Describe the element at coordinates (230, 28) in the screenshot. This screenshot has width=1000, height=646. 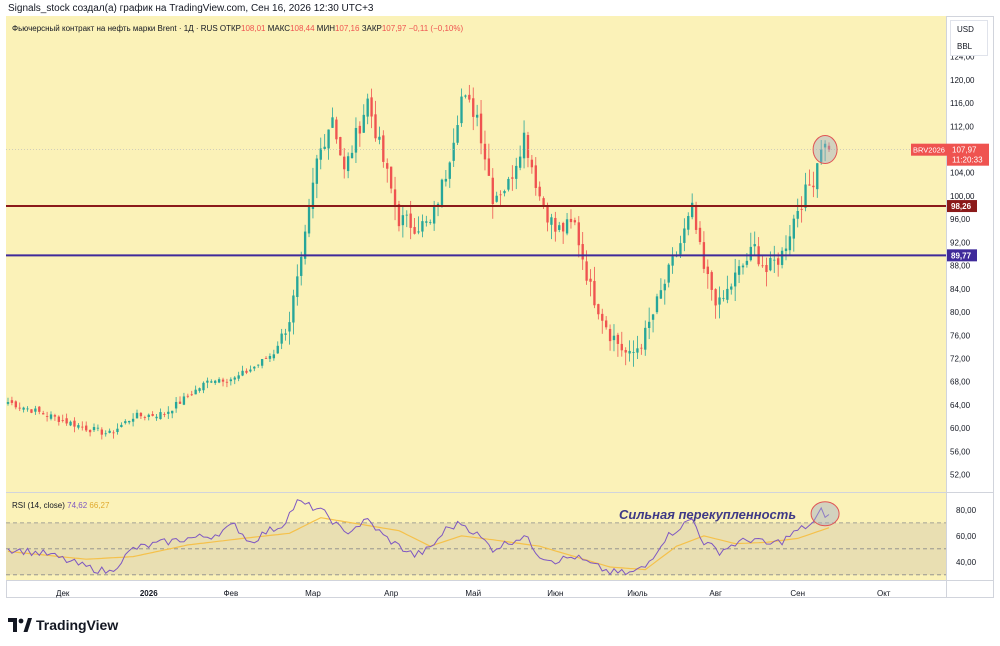
I see `open-label: ОТКР` at that location.